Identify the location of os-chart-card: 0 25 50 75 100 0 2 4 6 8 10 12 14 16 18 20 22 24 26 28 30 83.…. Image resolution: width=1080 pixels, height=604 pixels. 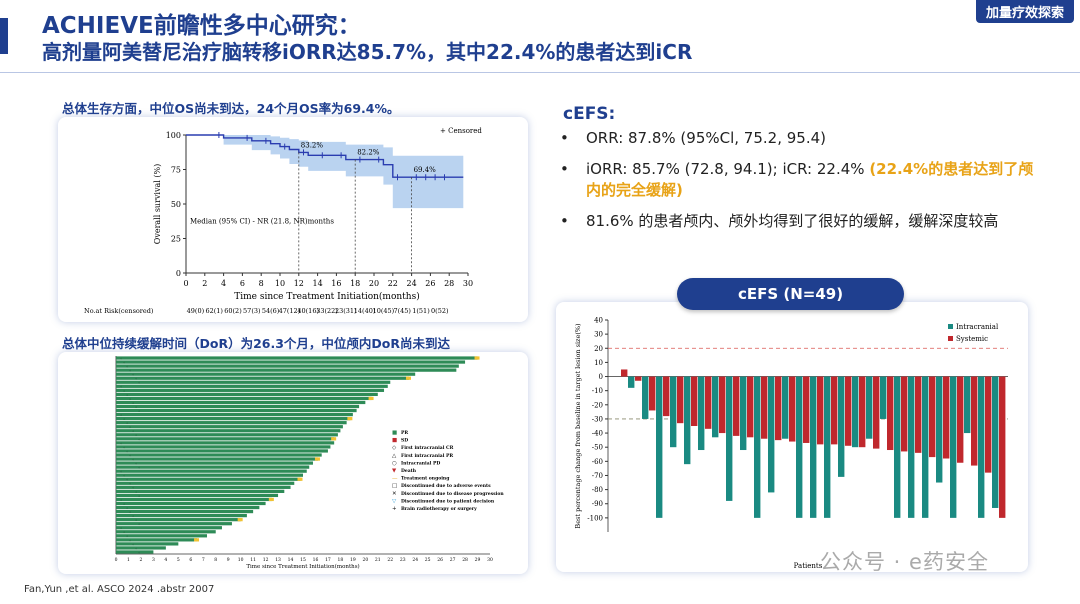
(293, 219).